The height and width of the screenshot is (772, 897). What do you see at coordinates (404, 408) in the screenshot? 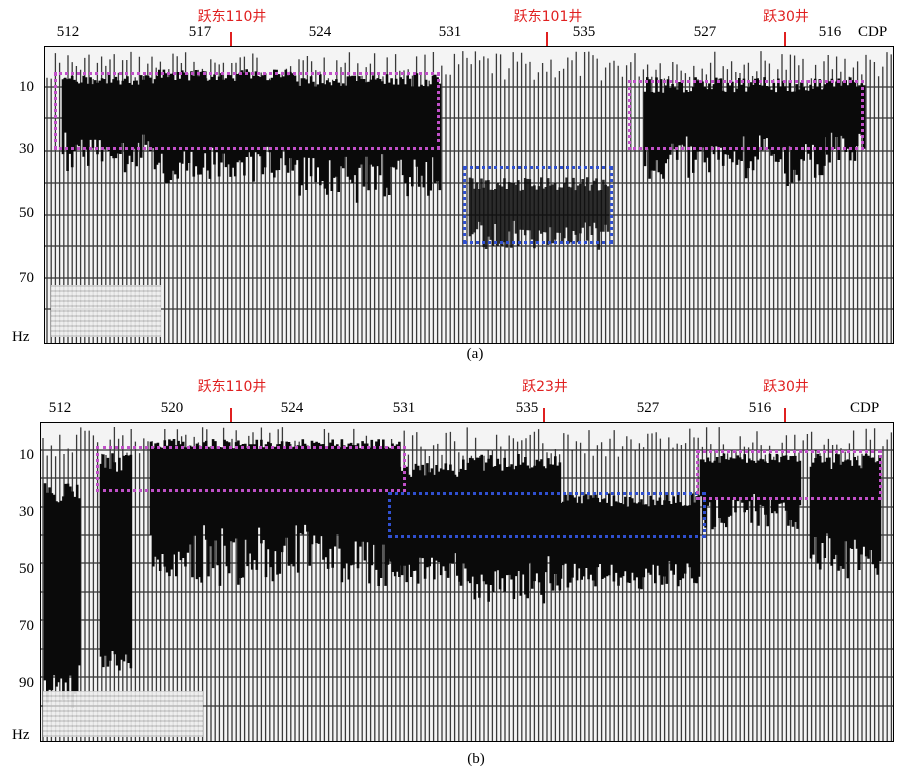
I see `cdp-label-b-4: 531` at bounding box center [404, 408].